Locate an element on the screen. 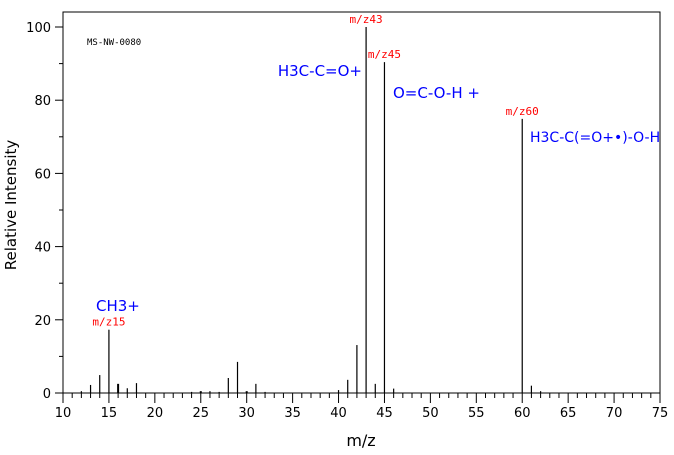  y-tick-label: 20 is located at coordinates (42, 321).